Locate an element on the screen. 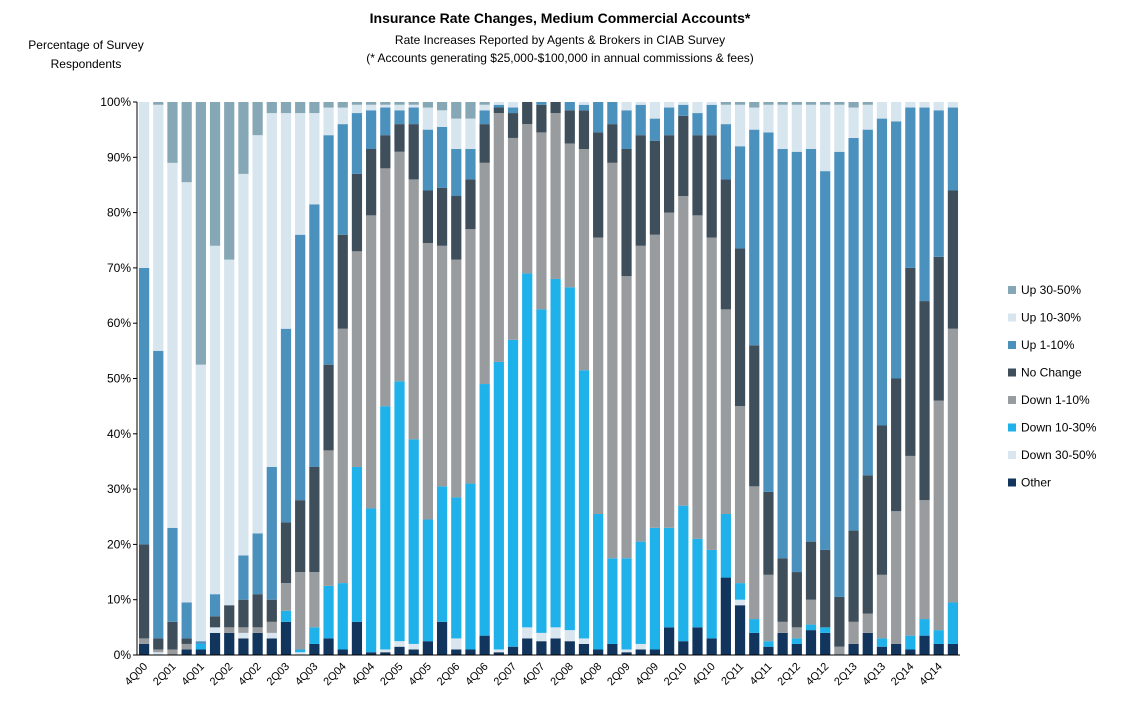 The width and height of the screenshot is (1123, 716). y-axis-title: Percentage of Survey is located at coordinates (85, 45).